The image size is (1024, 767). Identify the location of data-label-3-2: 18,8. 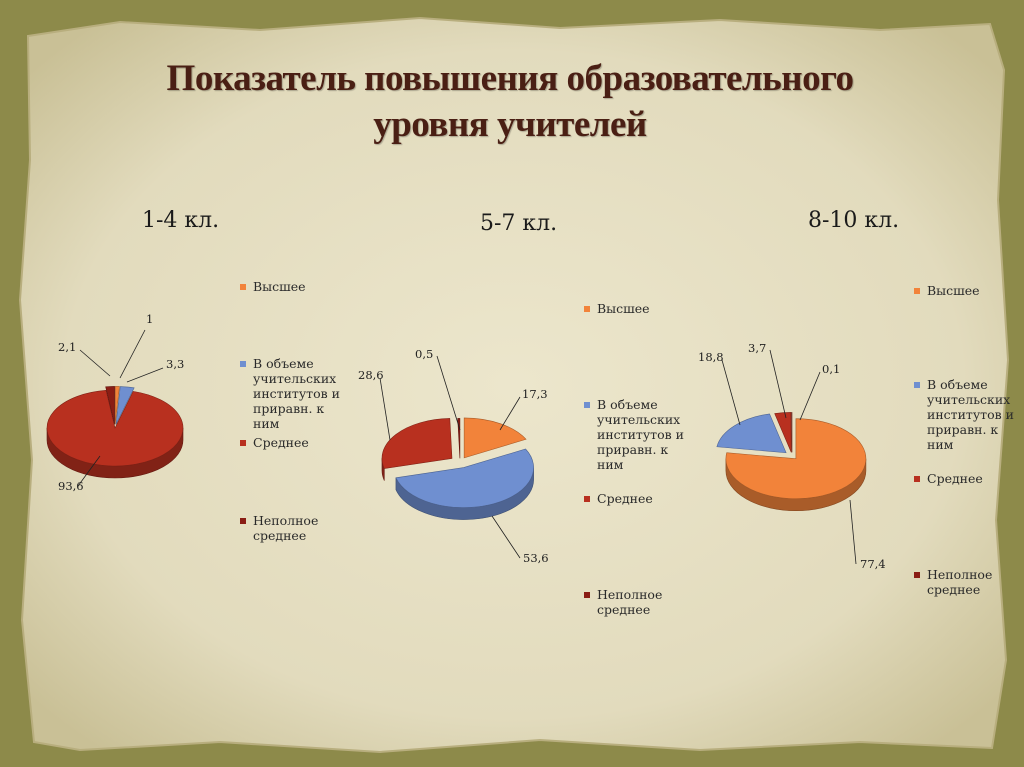
(711, 357).